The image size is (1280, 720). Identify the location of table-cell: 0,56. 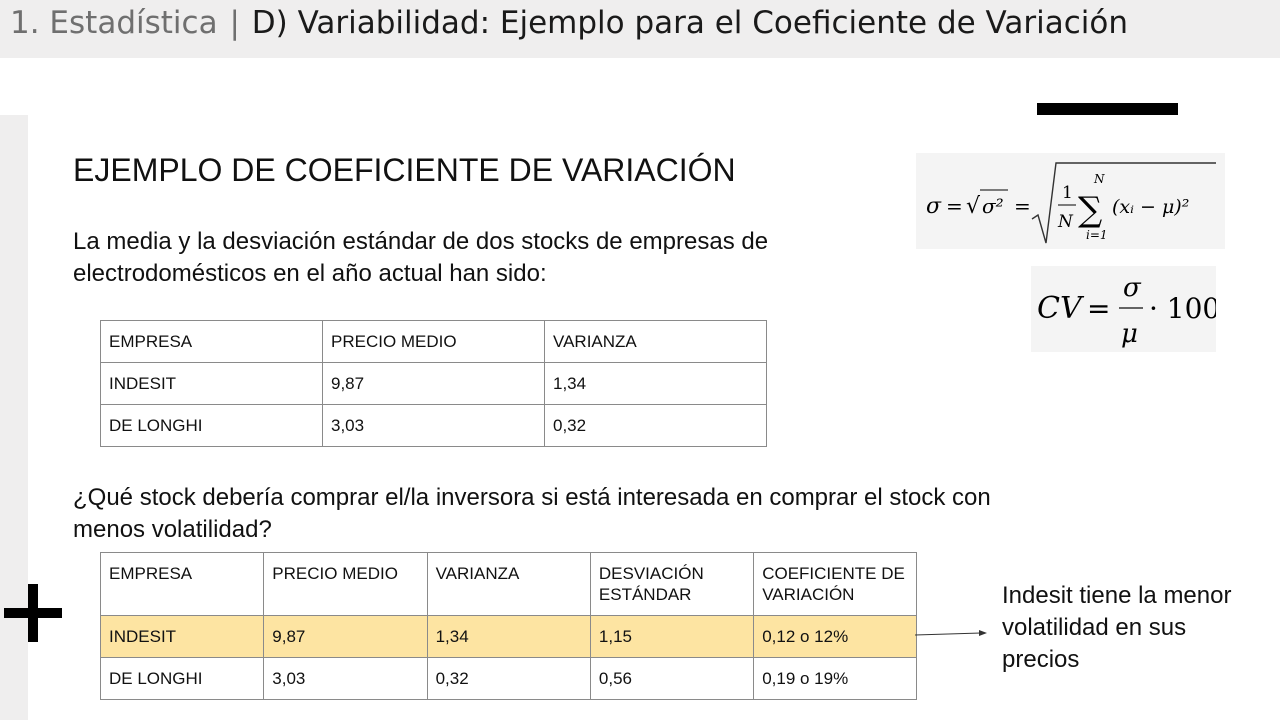
(672, 678).